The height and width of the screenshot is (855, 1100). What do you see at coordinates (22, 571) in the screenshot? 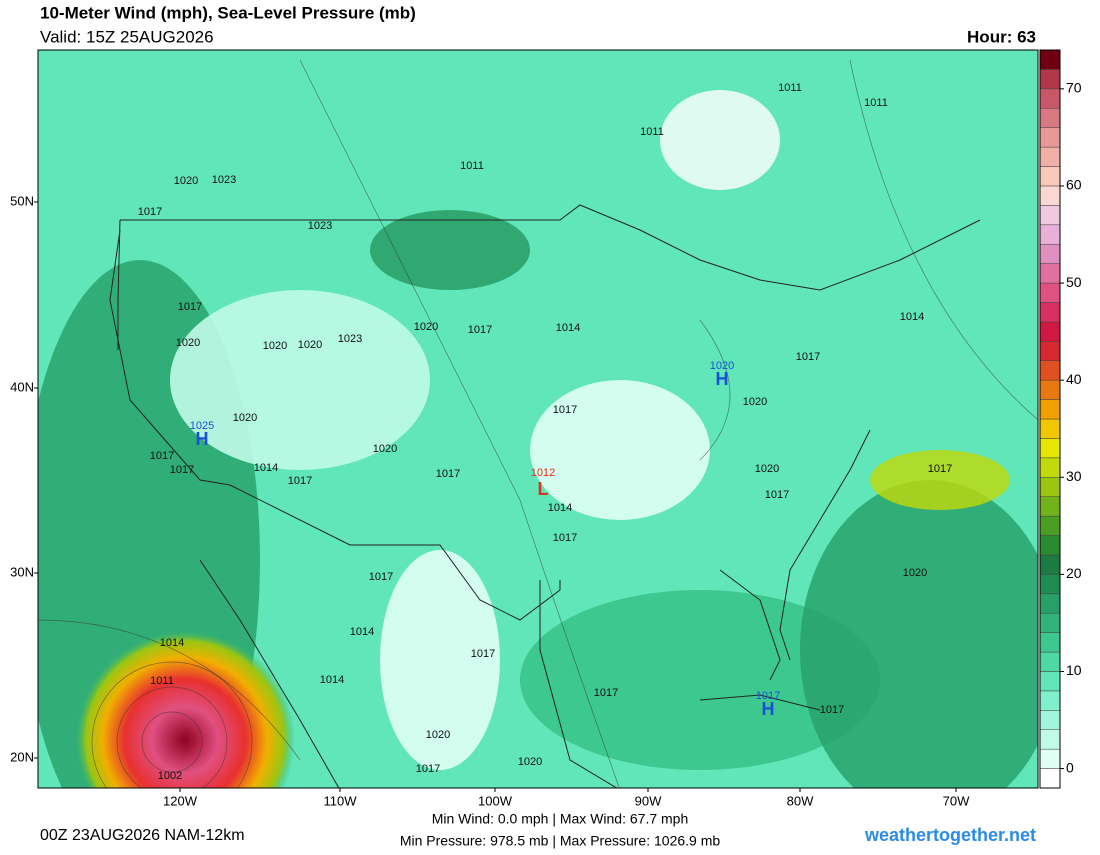
I see `lat-label: 30N` at bounding box center [22, 571].